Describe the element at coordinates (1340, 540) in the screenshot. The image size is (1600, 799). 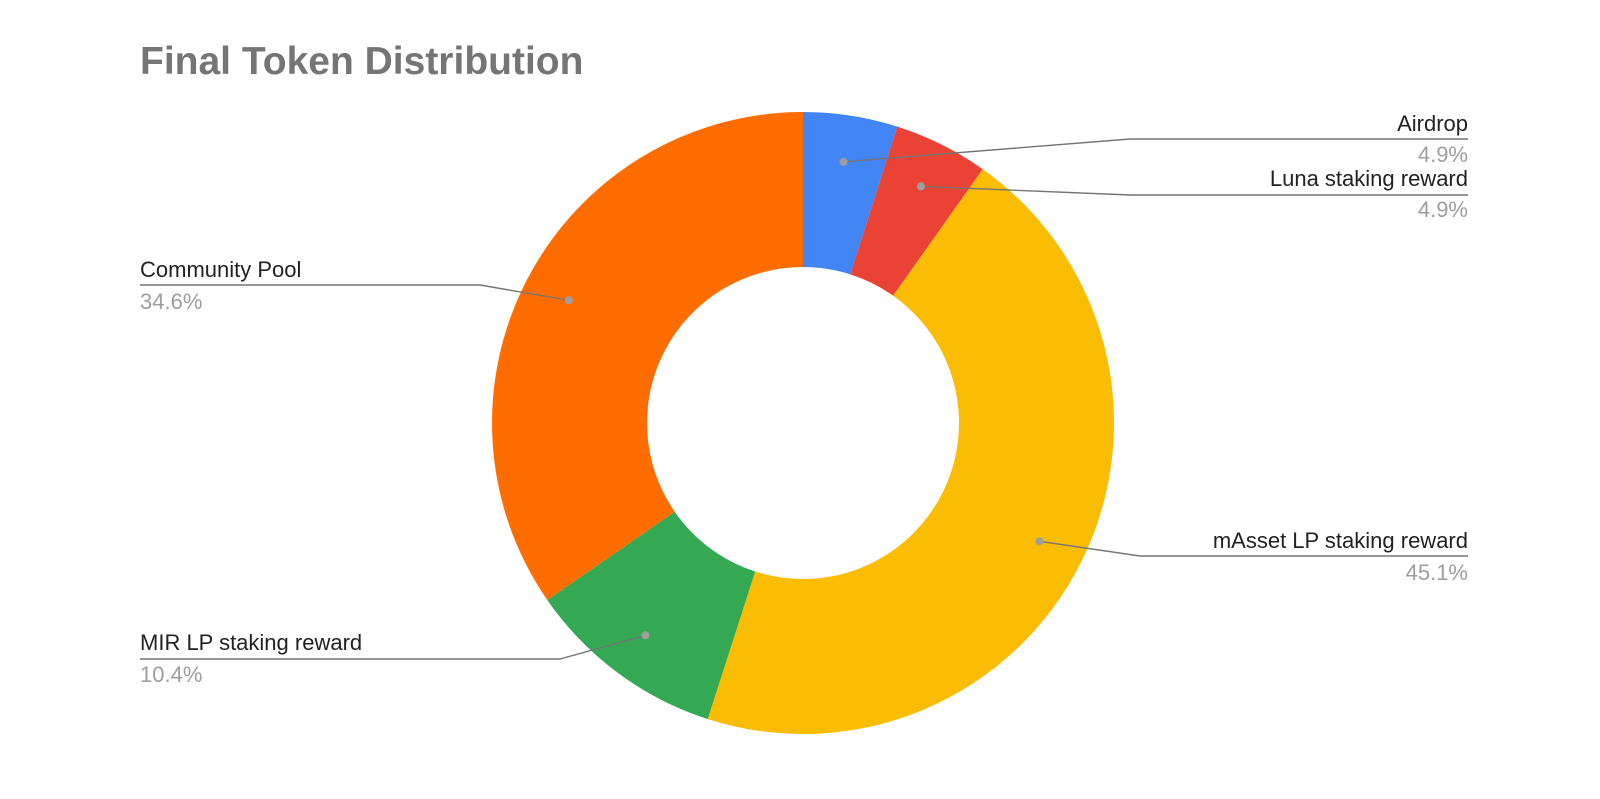
I see `slice-label-masset-lp-staking-reward: mAsset LP staking reward` at that location.